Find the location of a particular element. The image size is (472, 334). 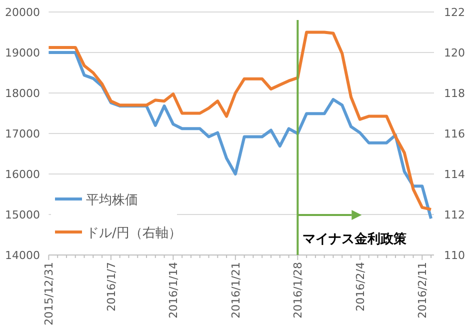

y-tick-label: 18000 is located at coordinates (22, 93).